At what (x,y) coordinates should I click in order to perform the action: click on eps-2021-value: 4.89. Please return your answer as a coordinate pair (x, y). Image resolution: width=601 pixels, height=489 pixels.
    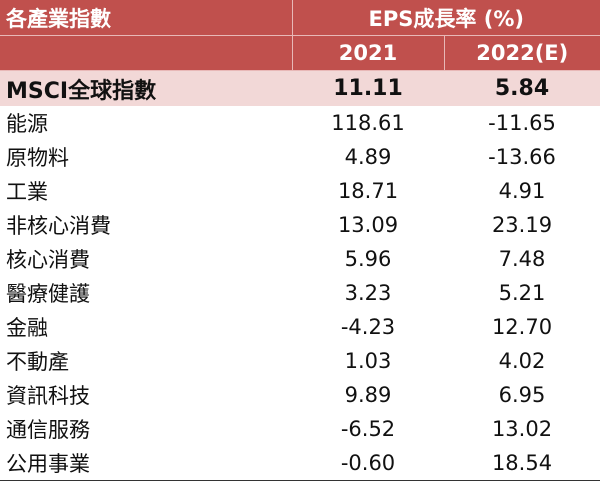
    Looking at the image, I should click on (368, 157).